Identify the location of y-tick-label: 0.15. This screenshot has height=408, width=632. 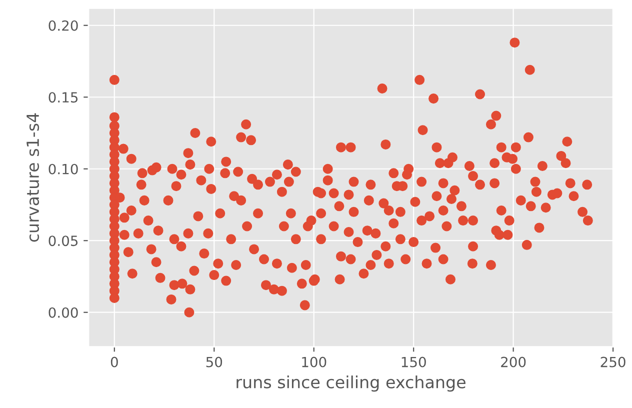
(63, 97).